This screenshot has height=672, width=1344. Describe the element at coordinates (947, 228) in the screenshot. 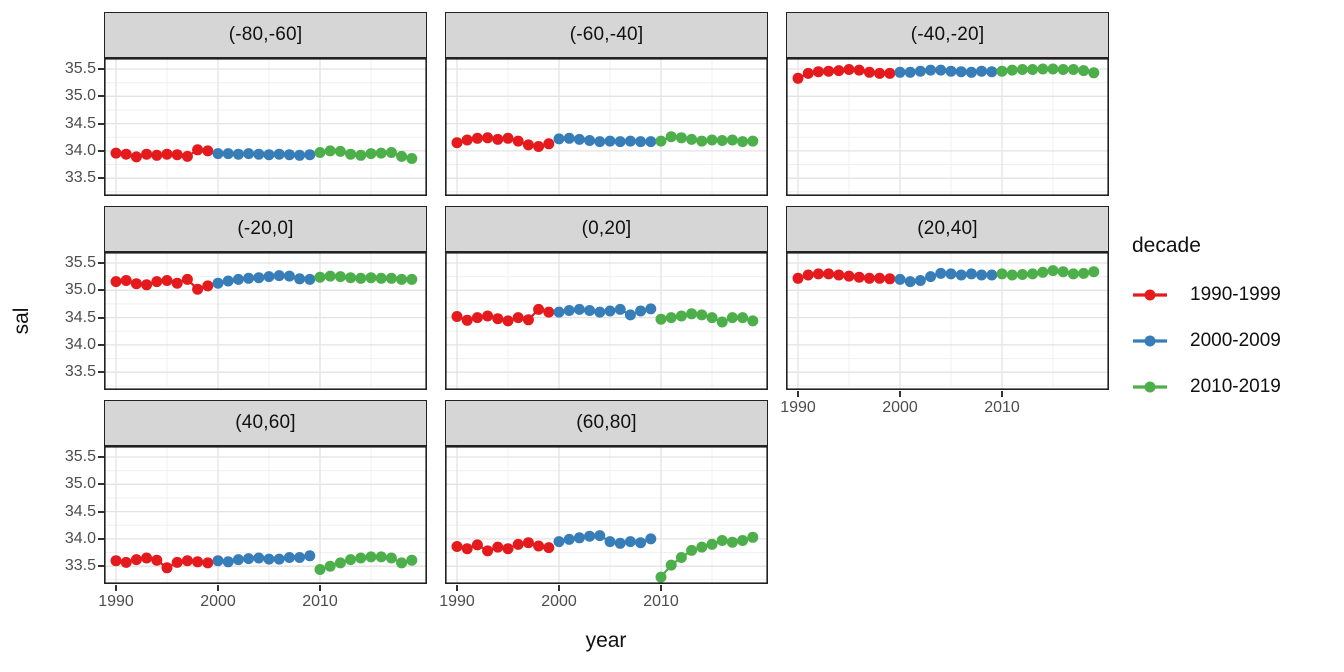

I see `facet-label: (20,40]` at that location.